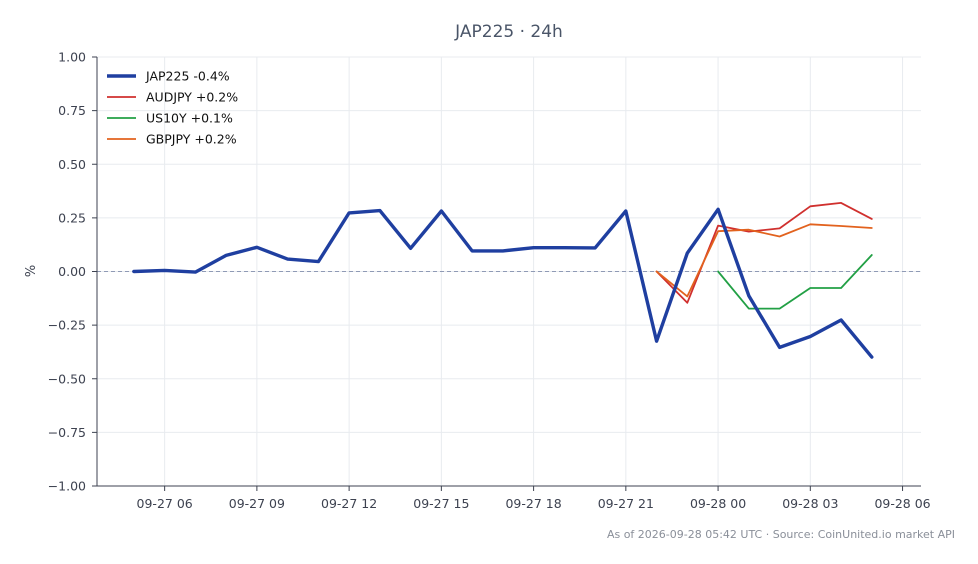 This screenshot has height=564, width=978. Describe the element at coordinates (72, 57) in the screenshot. I see `y-tick-label: 1.00` at that location.